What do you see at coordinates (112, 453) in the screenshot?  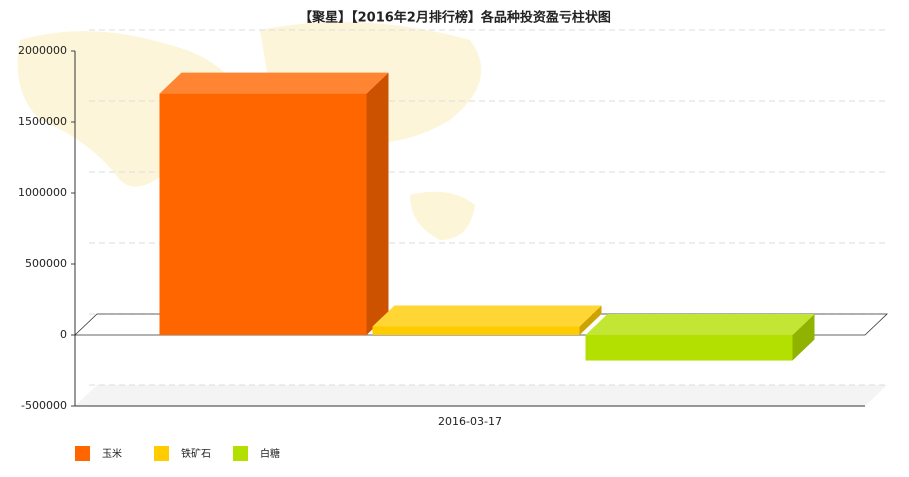 I see `legend-label: 玉米` at bounding box center [112, 453].